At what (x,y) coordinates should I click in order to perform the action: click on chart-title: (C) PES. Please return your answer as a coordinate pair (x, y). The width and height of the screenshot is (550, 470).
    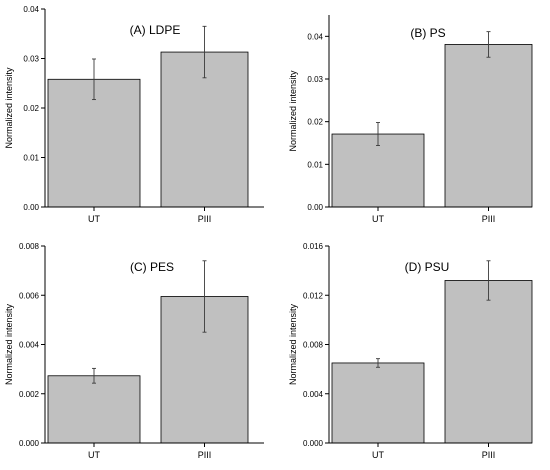
    Looking at the image, I should click on (152, 267).